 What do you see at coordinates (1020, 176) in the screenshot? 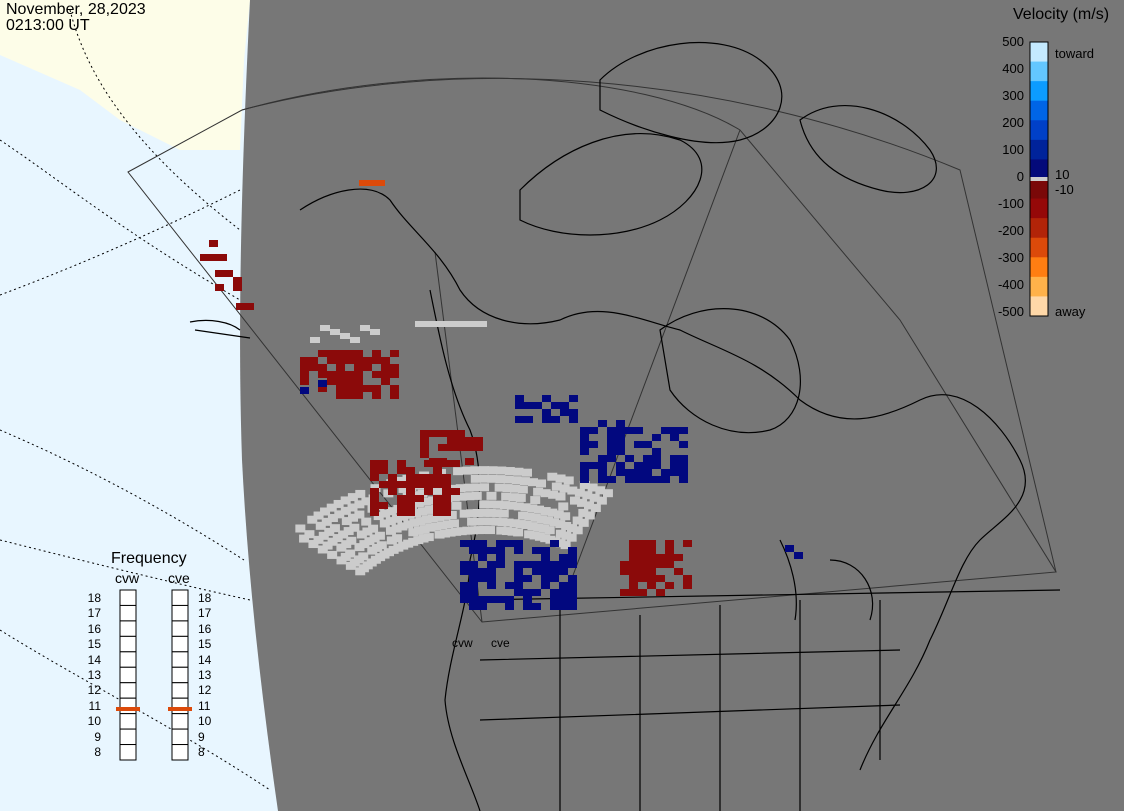
I see `velocity-tick-label: 0` at bounding box center [1020, 176].